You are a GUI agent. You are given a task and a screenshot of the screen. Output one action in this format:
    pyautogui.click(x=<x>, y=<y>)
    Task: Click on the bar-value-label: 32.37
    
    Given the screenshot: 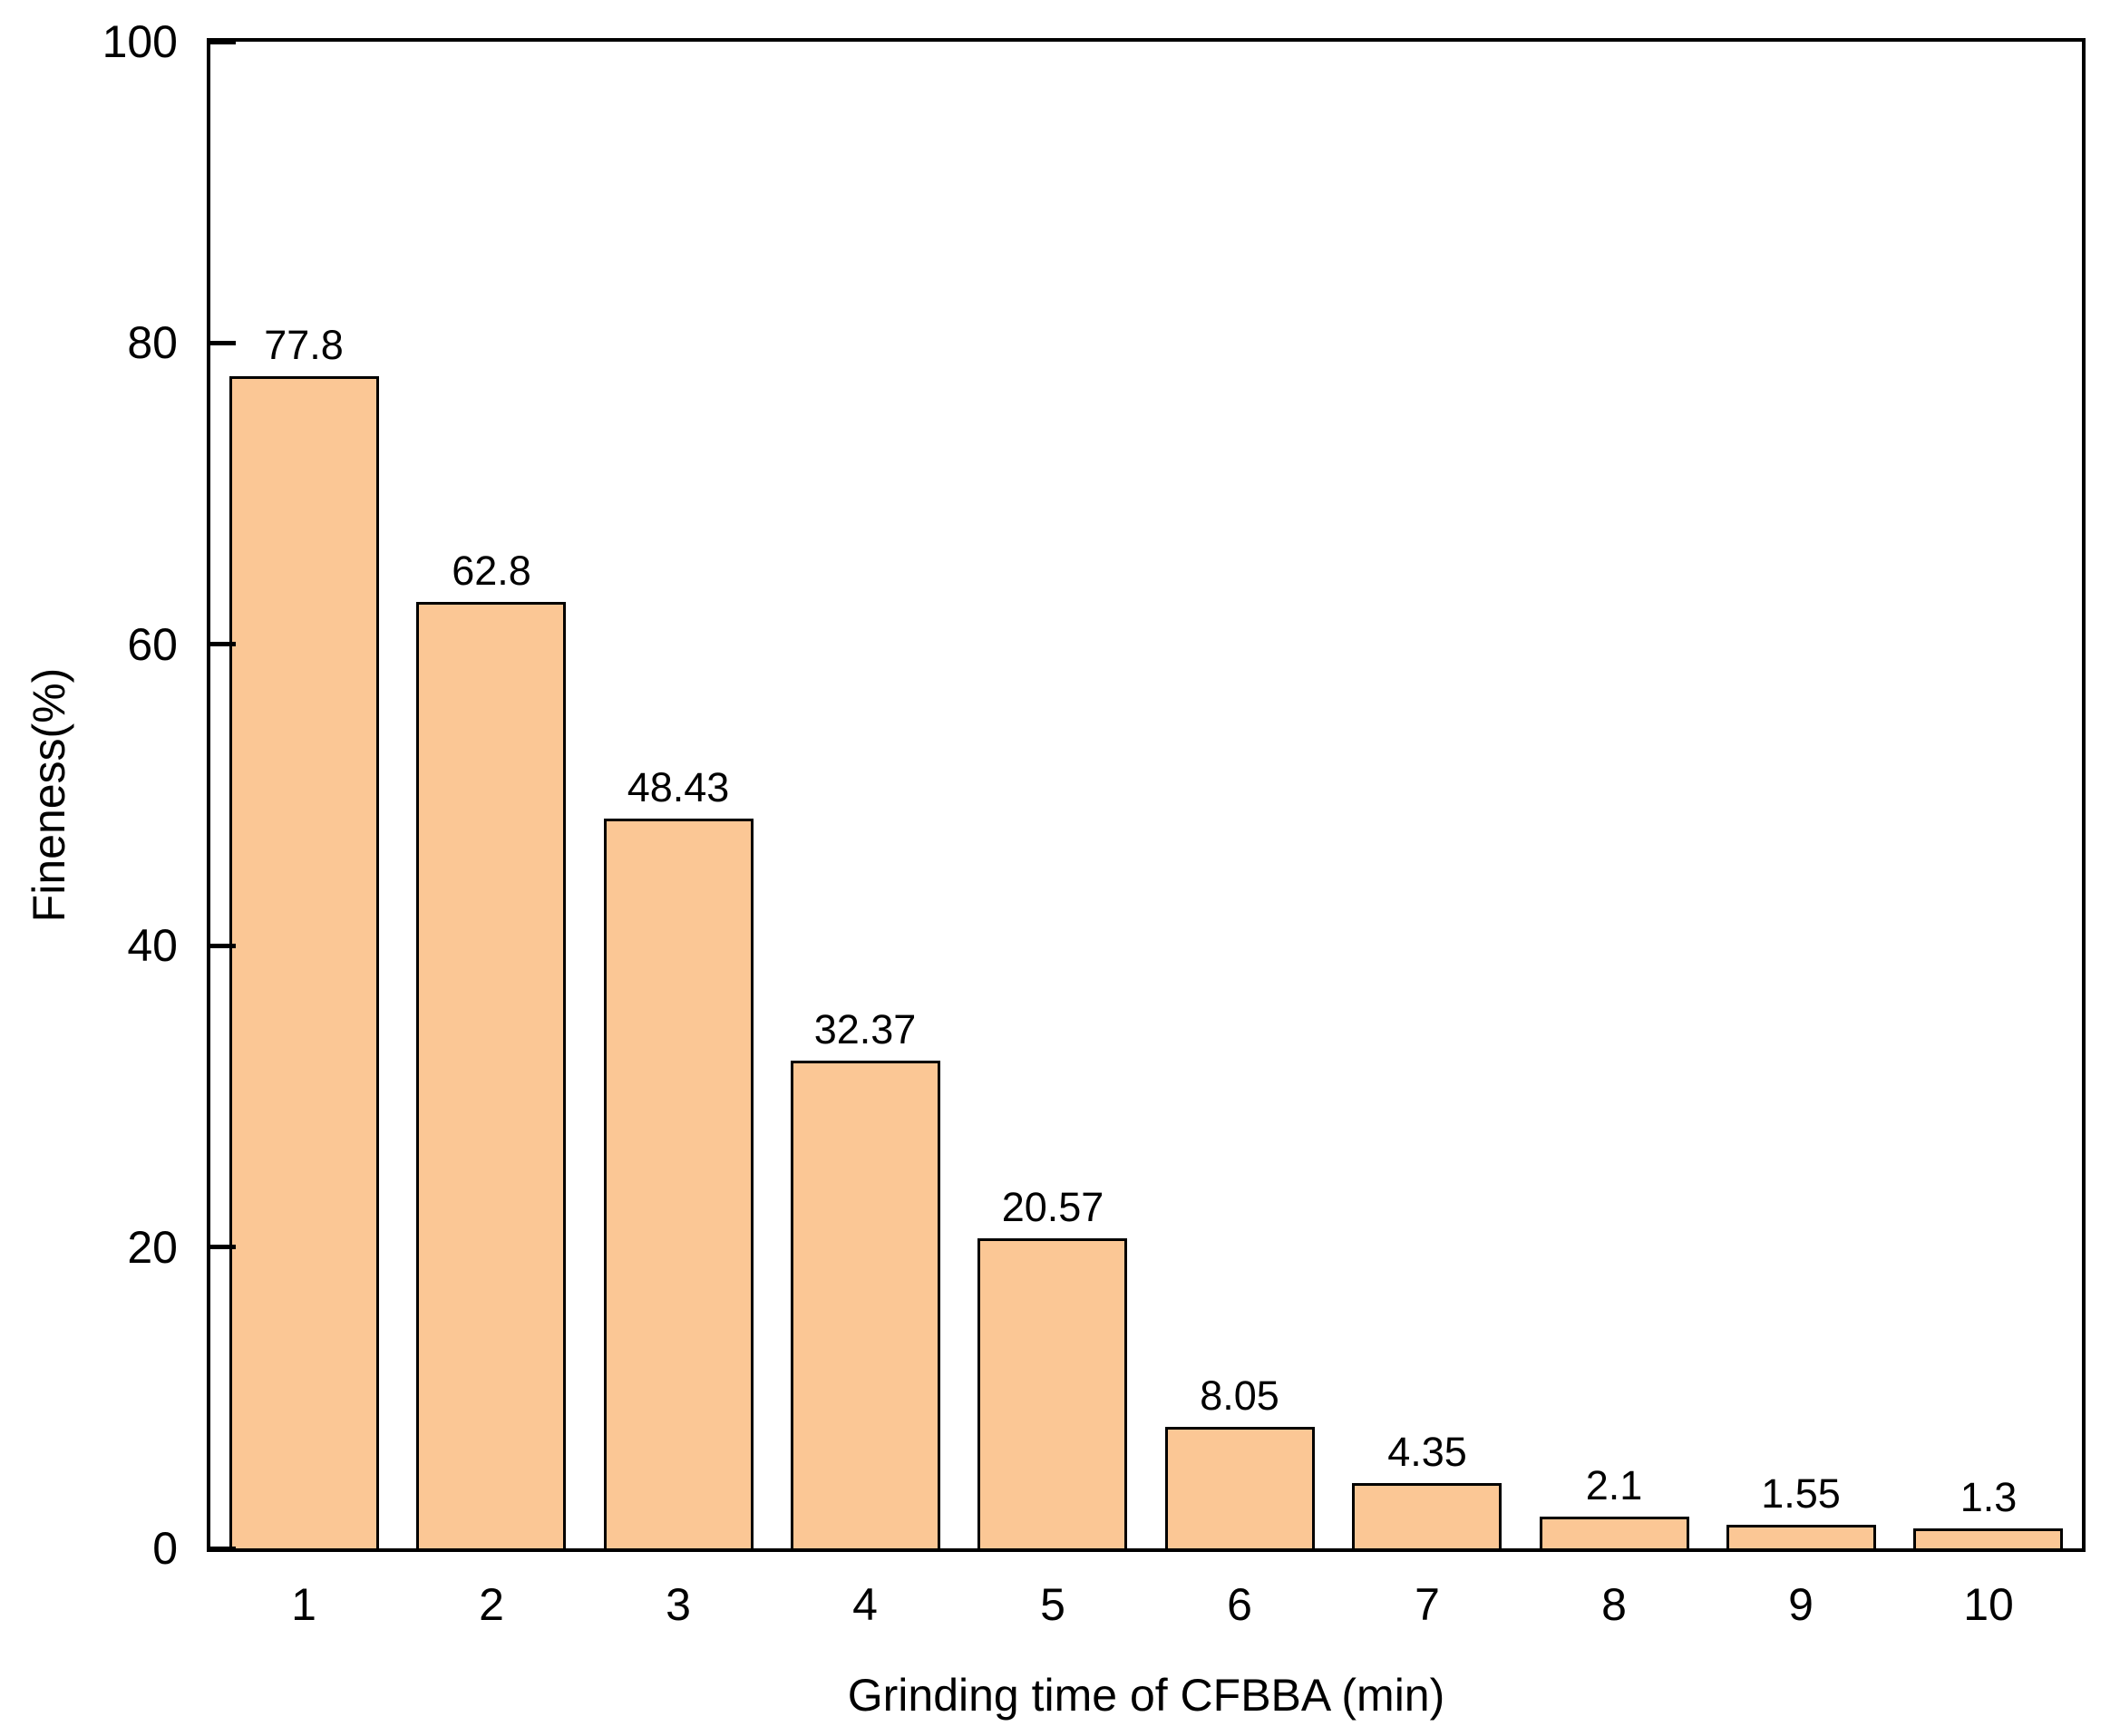 What is the action you would take?
    pyautogui.click(x=865, y=1029)
    